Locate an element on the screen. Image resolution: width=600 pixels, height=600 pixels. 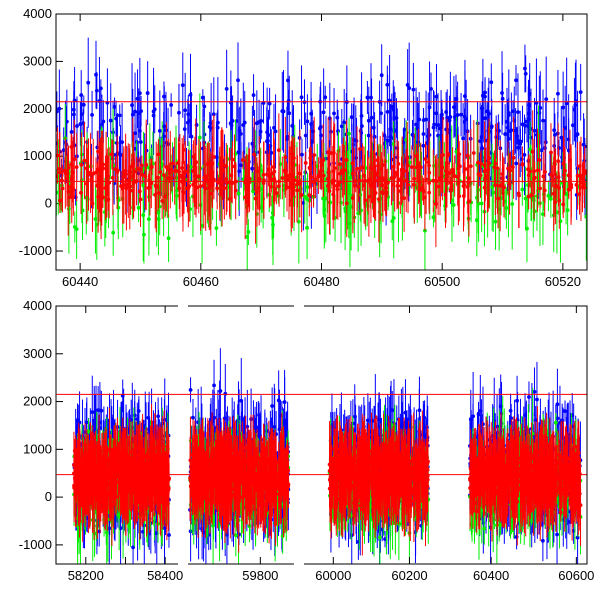
y-tick-label: 0 is located at coordinates (48, 496).